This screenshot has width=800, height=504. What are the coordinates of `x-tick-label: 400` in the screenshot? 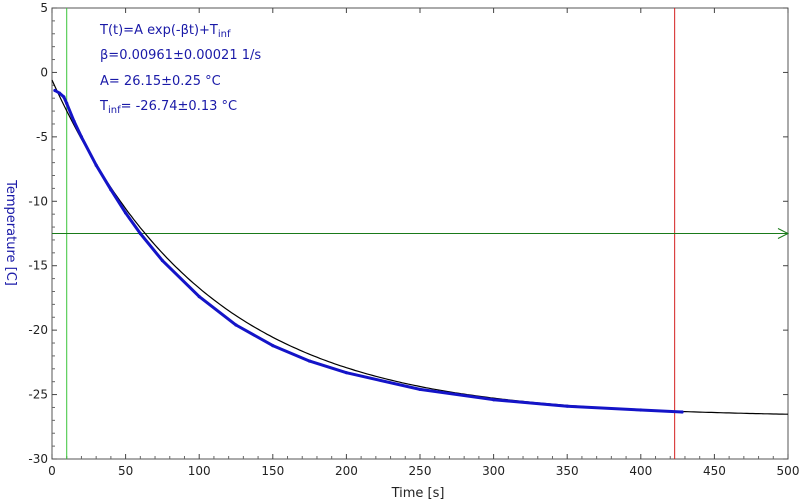 It's located at (640, 471).